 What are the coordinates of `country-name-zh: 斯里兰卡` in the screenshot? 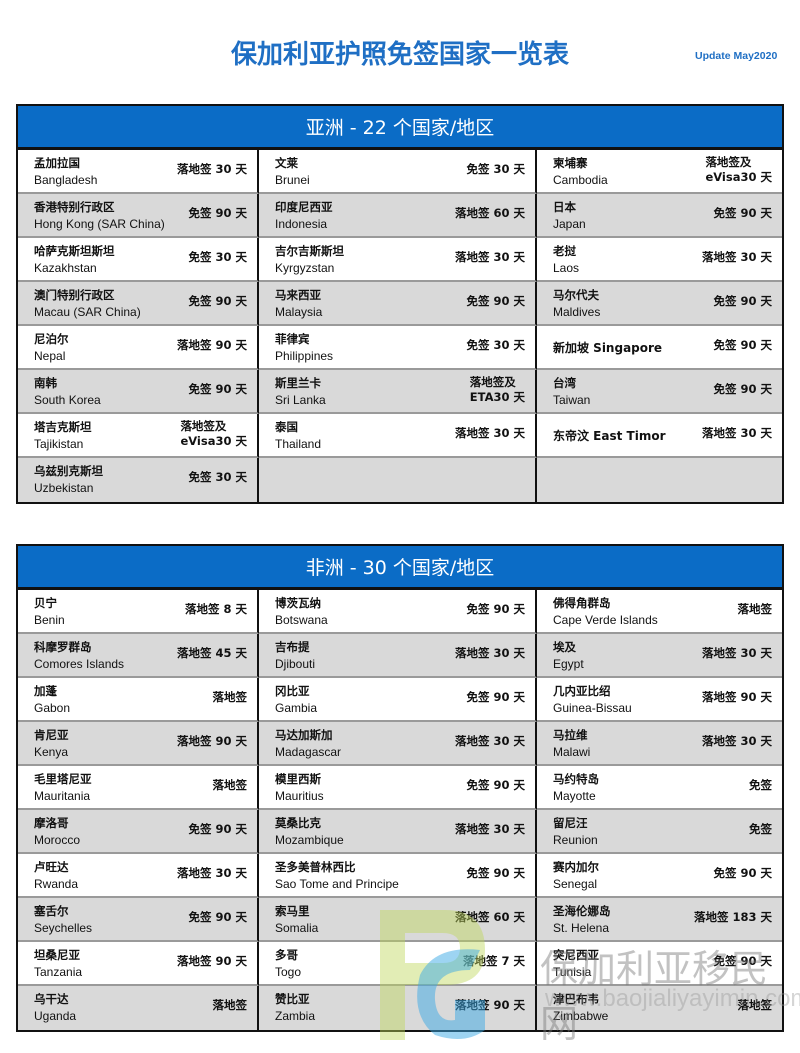 It's located at (298, 383).